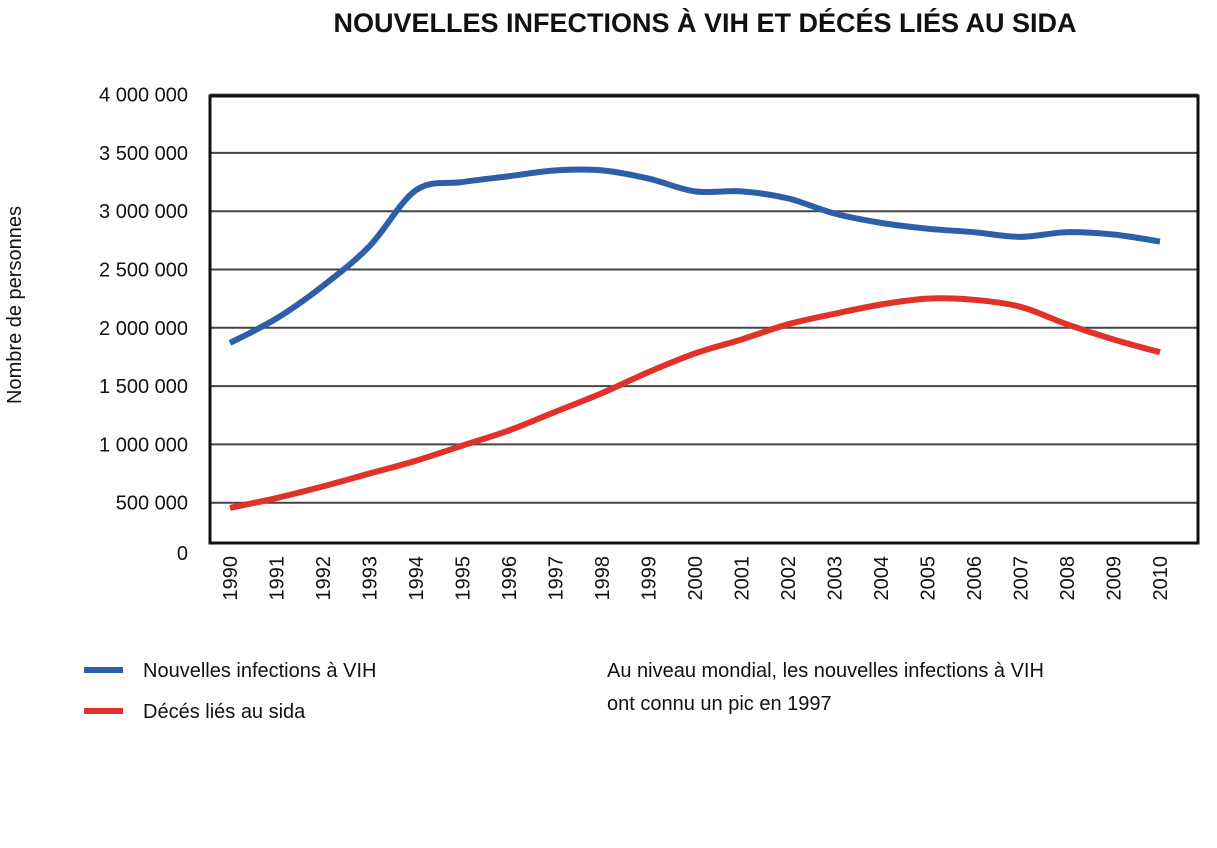  I want to click on x-tick-label: 2000, so click(696, 578).